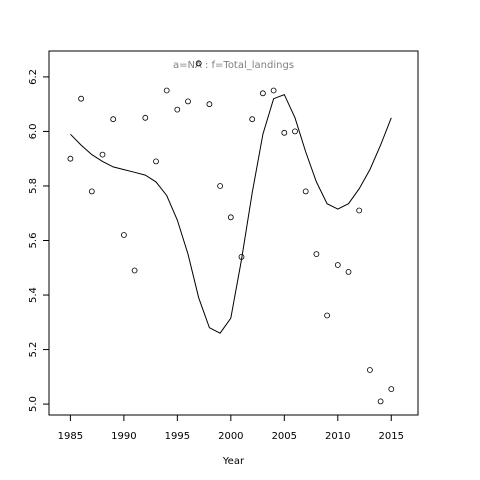 The image size is (480, 480). Describe the element at coordinates (337, 436) in the screenshot. I see `x-tick-label: 2010` at that location.